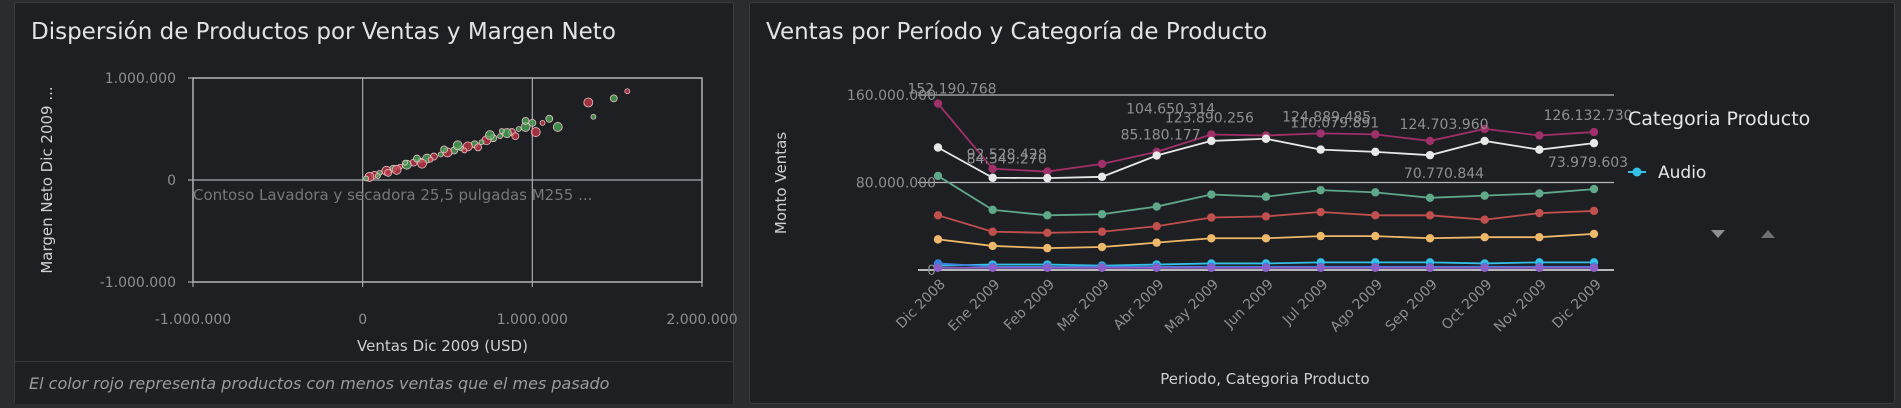 Image resolution: width=1901 pixels, height=408 pixels. What do you see at coordinates (1264, 379) in the screenshot?
I see `x-axis-title: Periodo, Categoria Producto` at bounding box center [1264, 379].